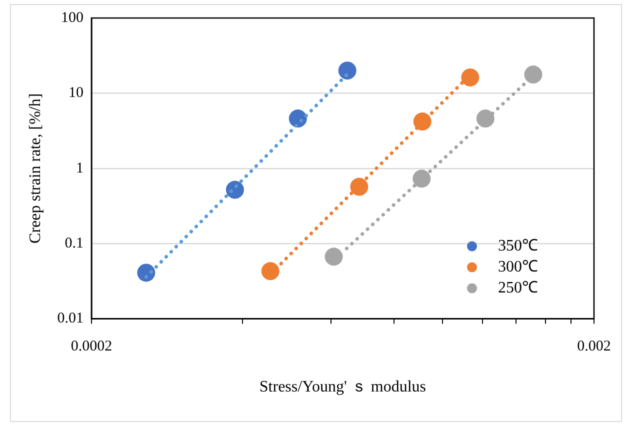 The width and height of the screenshot is (632, 427). What do you see at coordinates (518, 288) in the screenshot?
I see `legend-label: 250℃` at bounding box center [518, 288].